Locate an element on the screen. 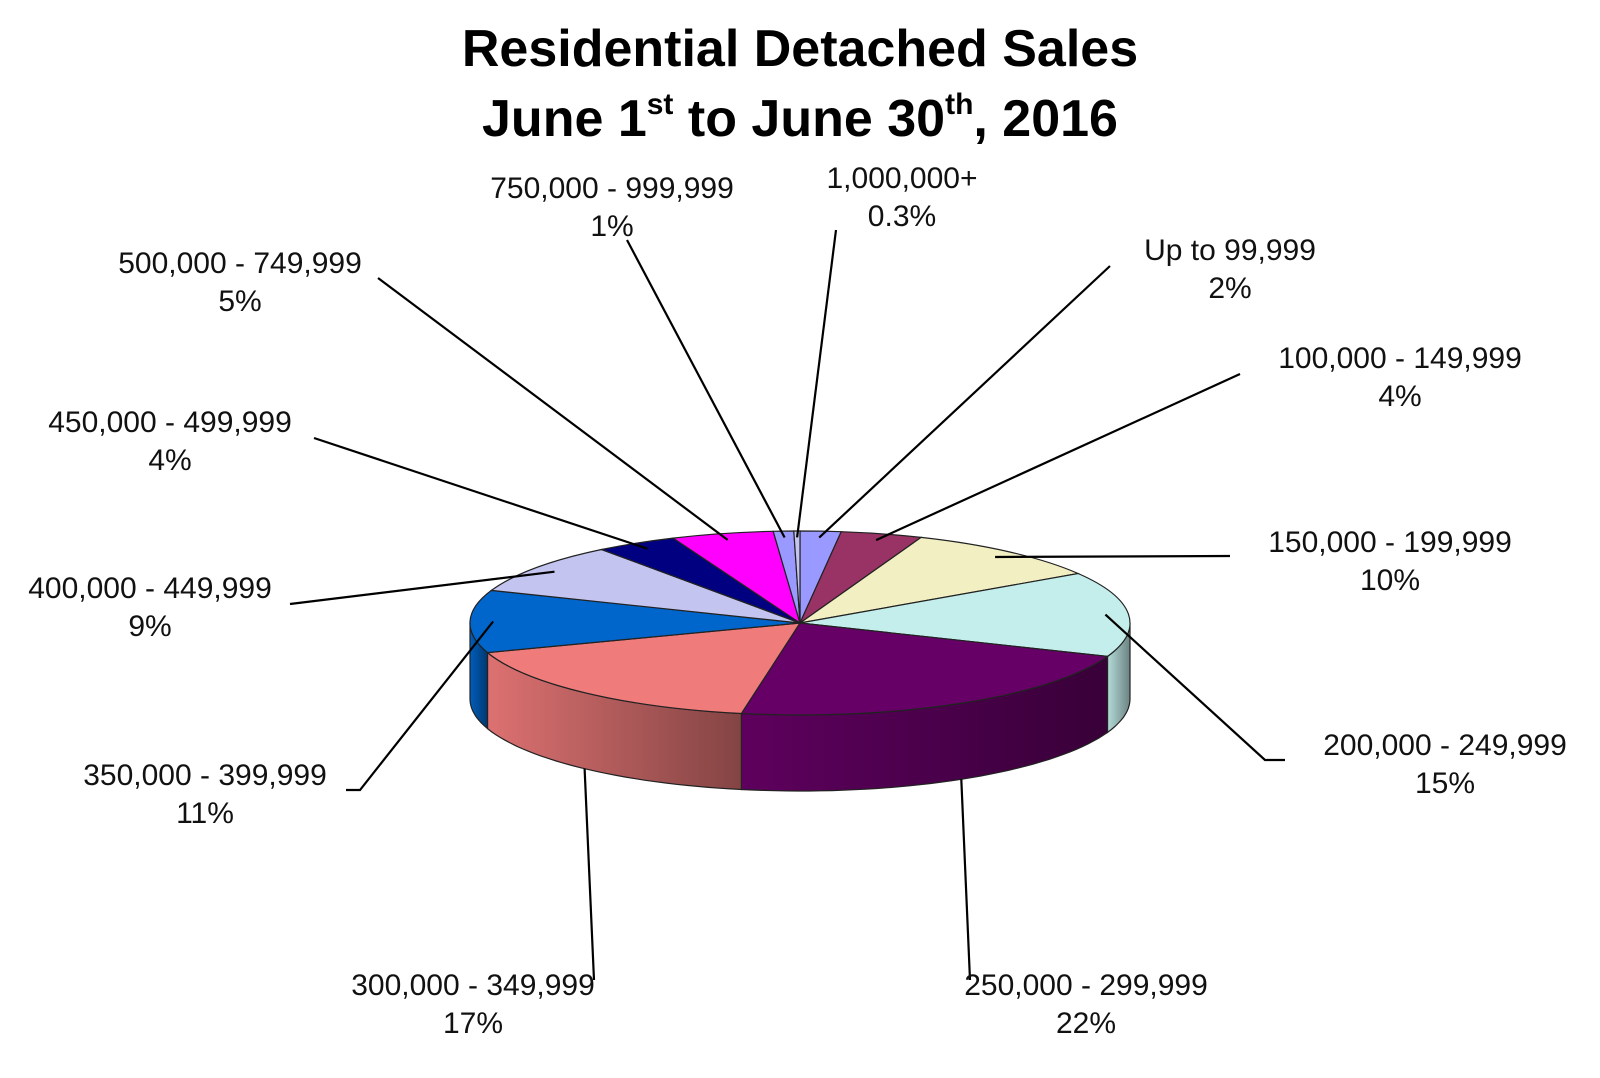 The width and height of the screenshot is (1600, 1078). slice-label-5: 250,000 - 299,999 is located at coordinates (1086, 985).